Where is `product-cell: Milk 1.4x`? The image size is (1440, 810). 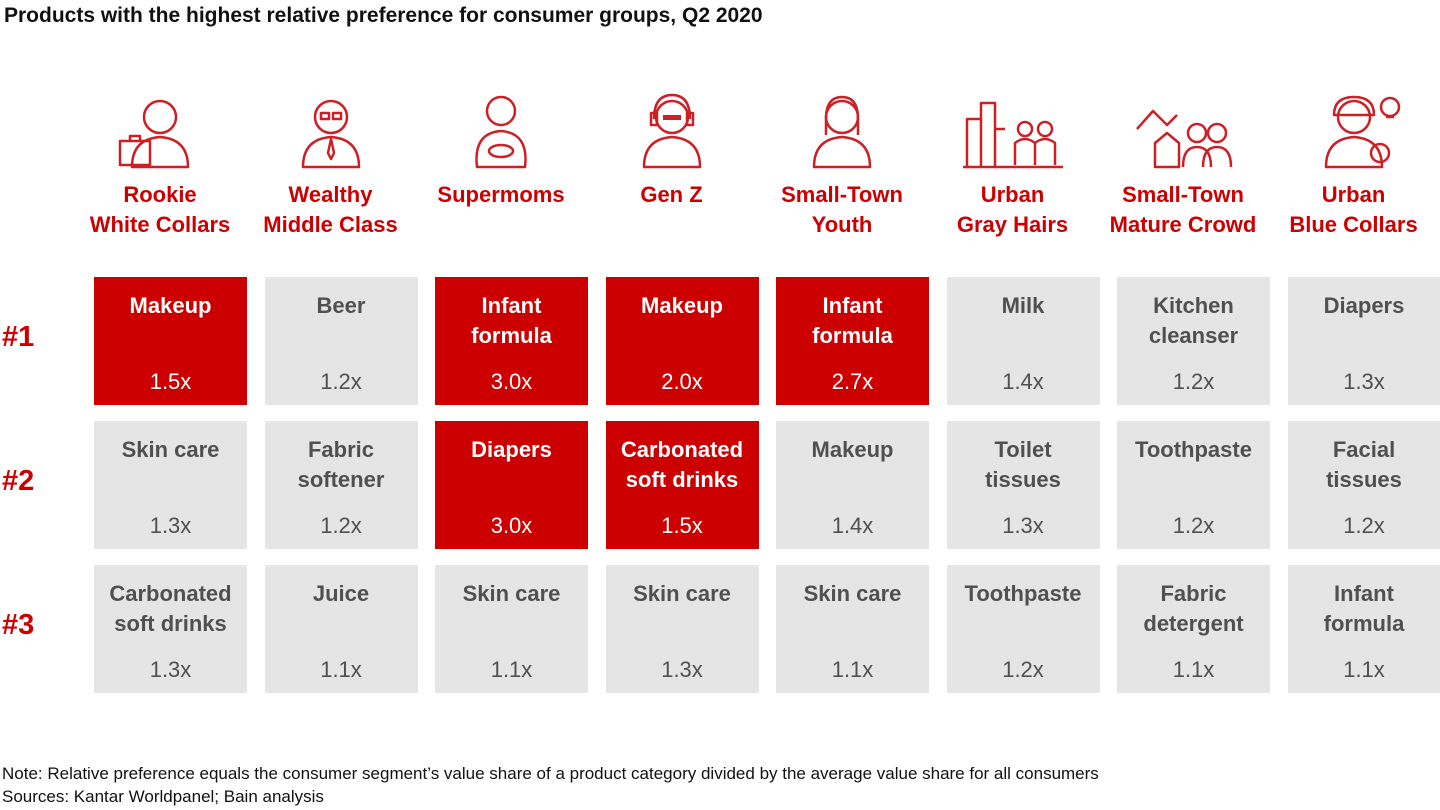
product-cell: Milk 1.4x is located at coordinates (1023, 341).